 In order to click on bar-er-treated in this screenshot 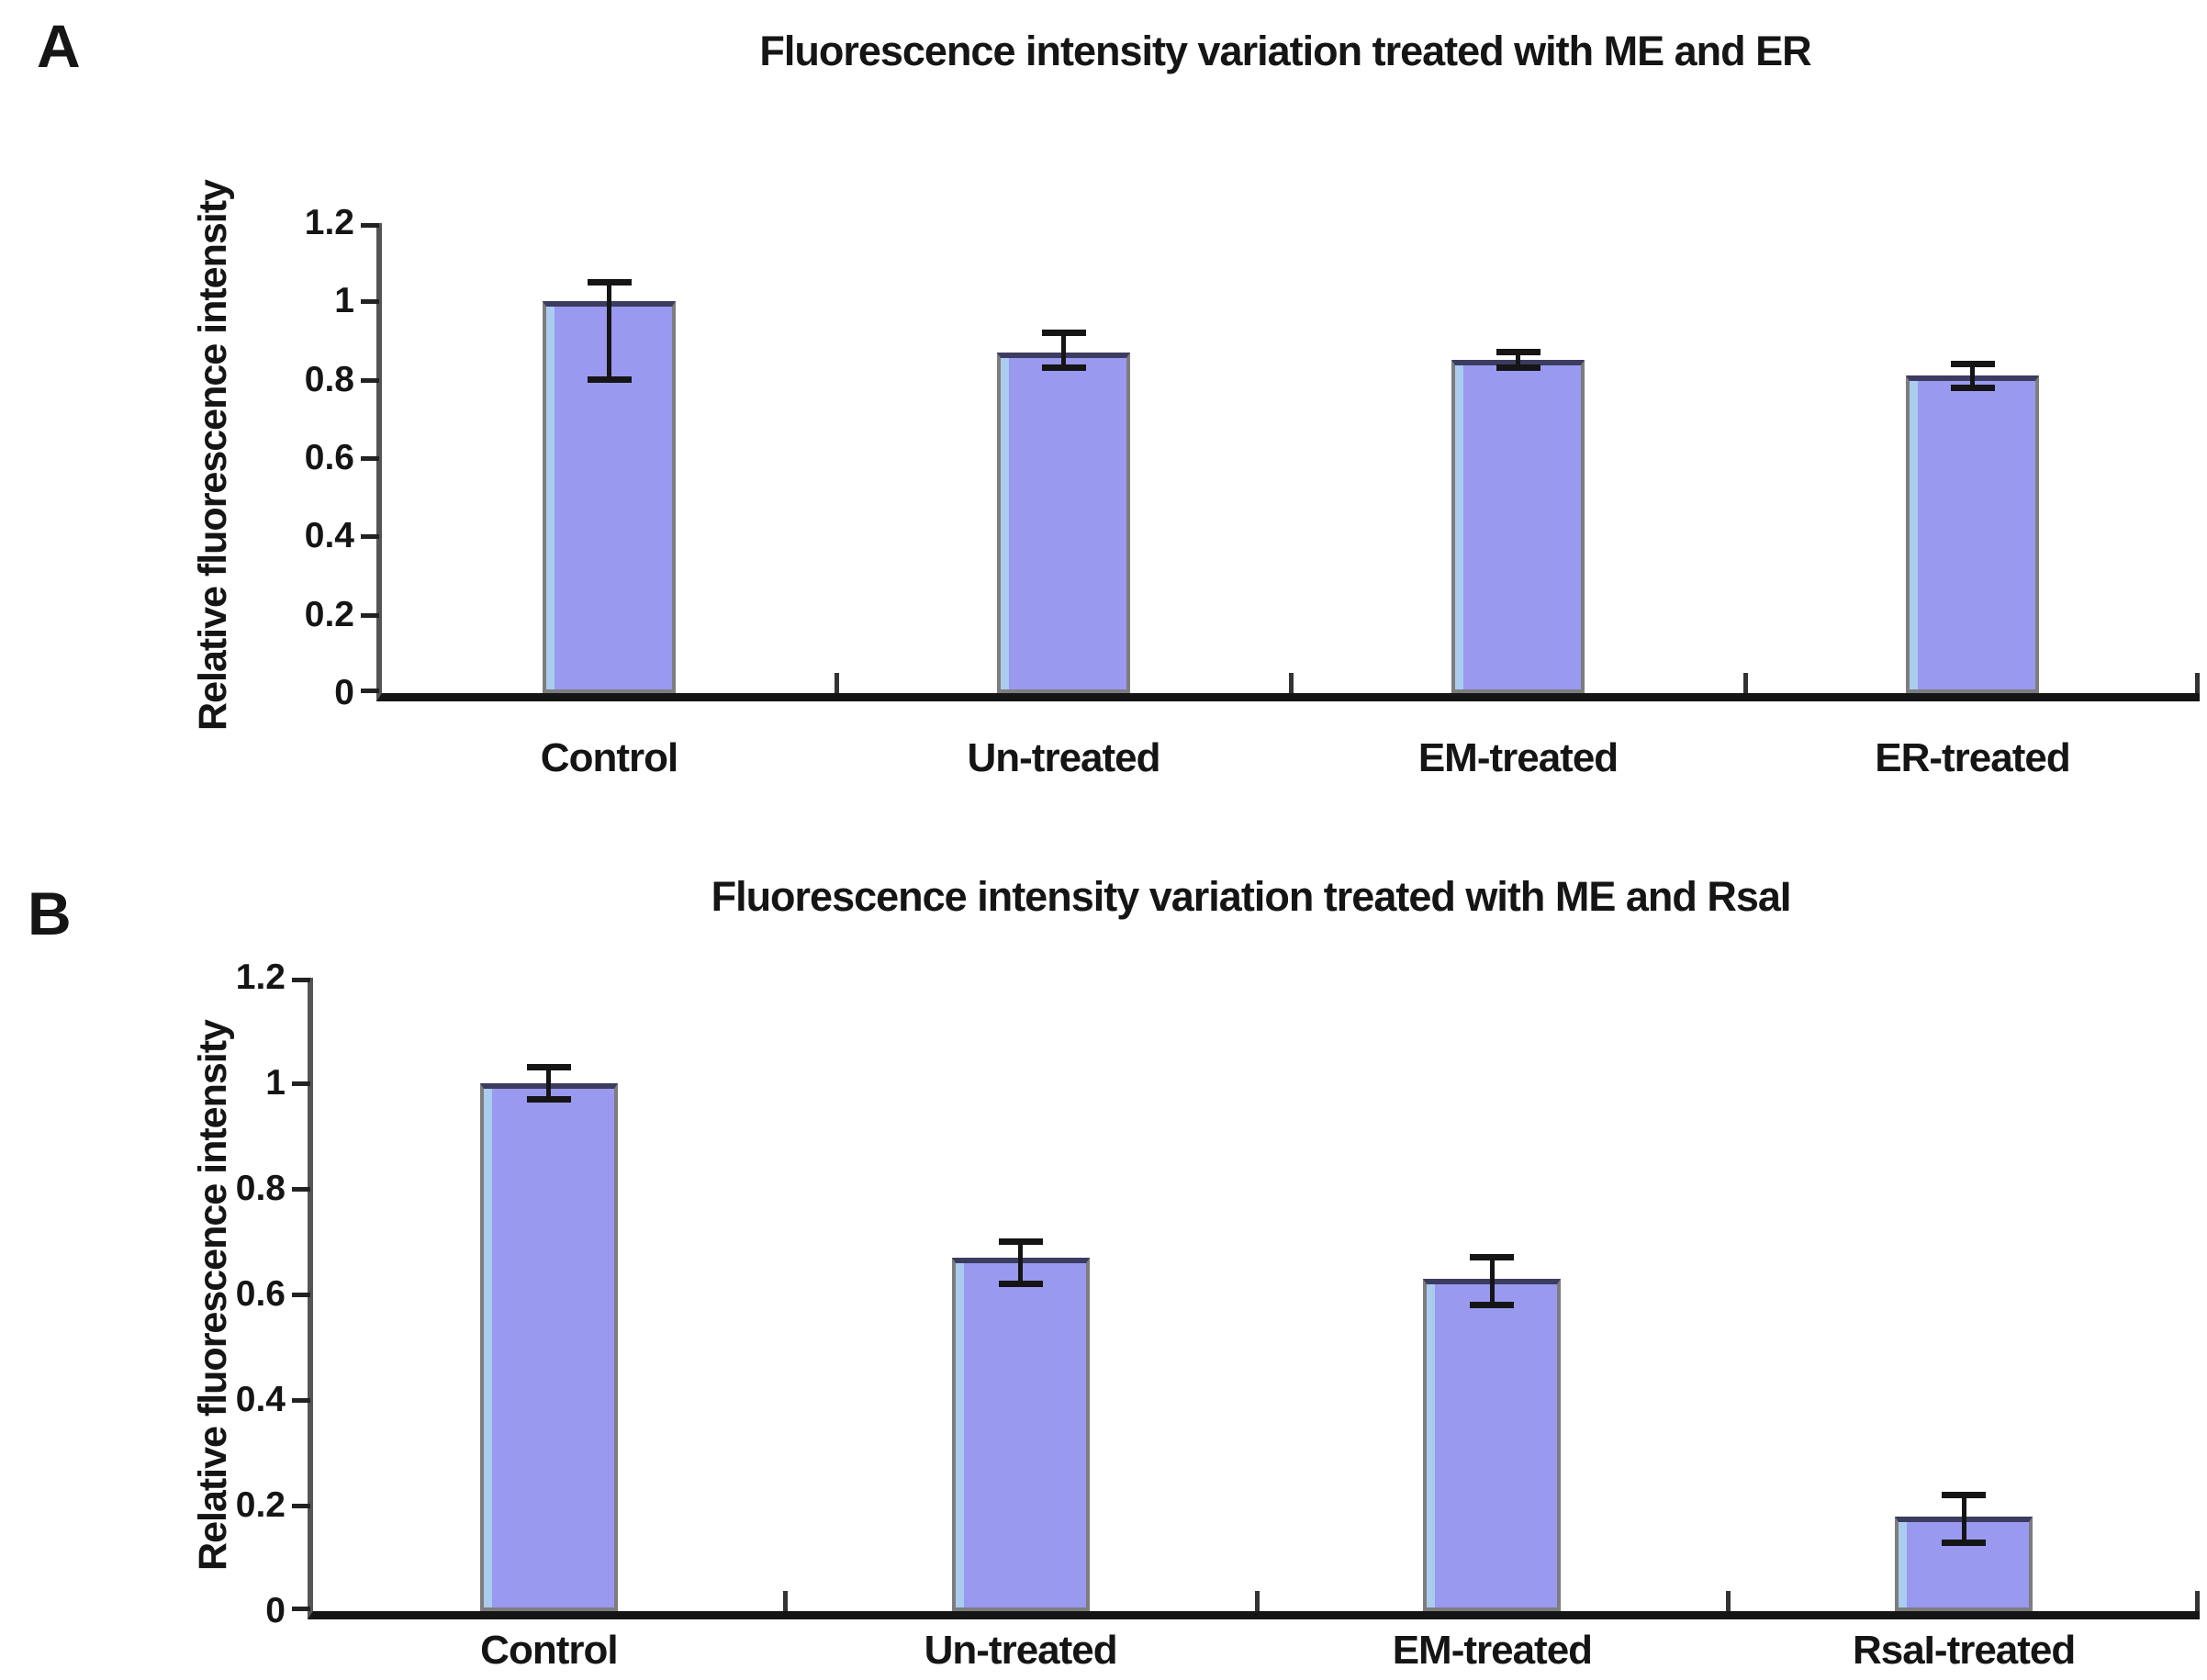, I will do `click(1972, 534)`.